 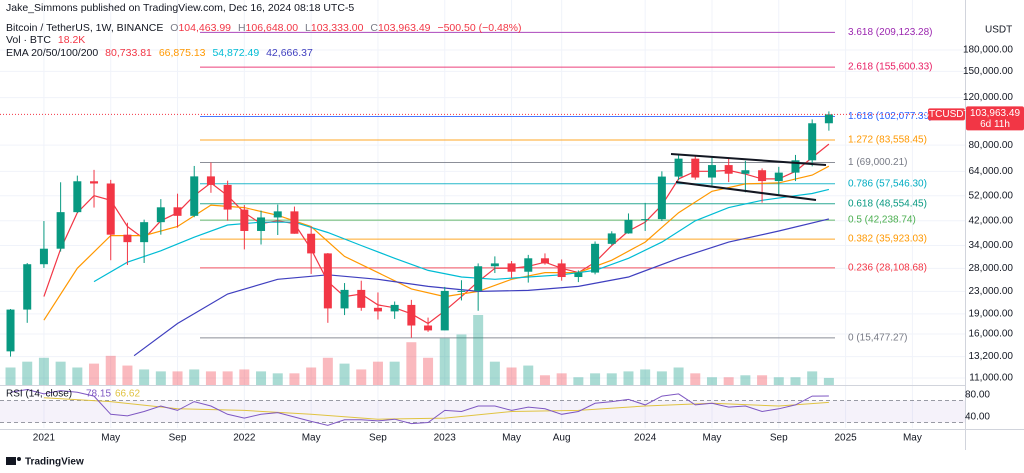 I want to click on fib-label: 1.618 (102,077.39), so click(x=890, y=116).